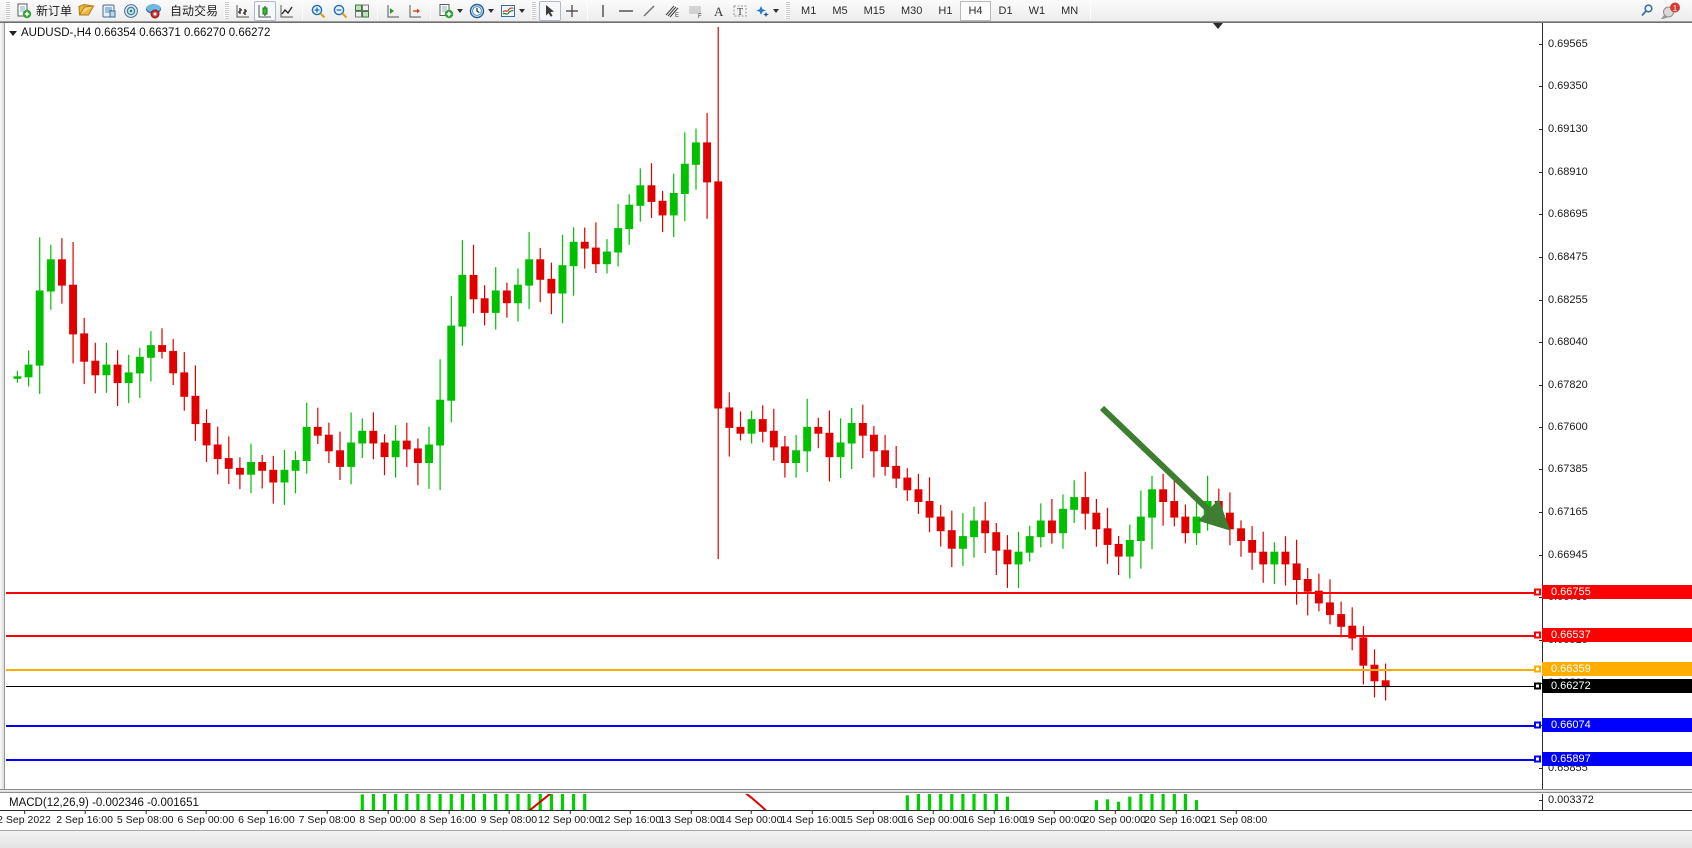  Describe the element at coordinates (460, 10) in the screenshot. I see `chevron-down-icon` at that location.